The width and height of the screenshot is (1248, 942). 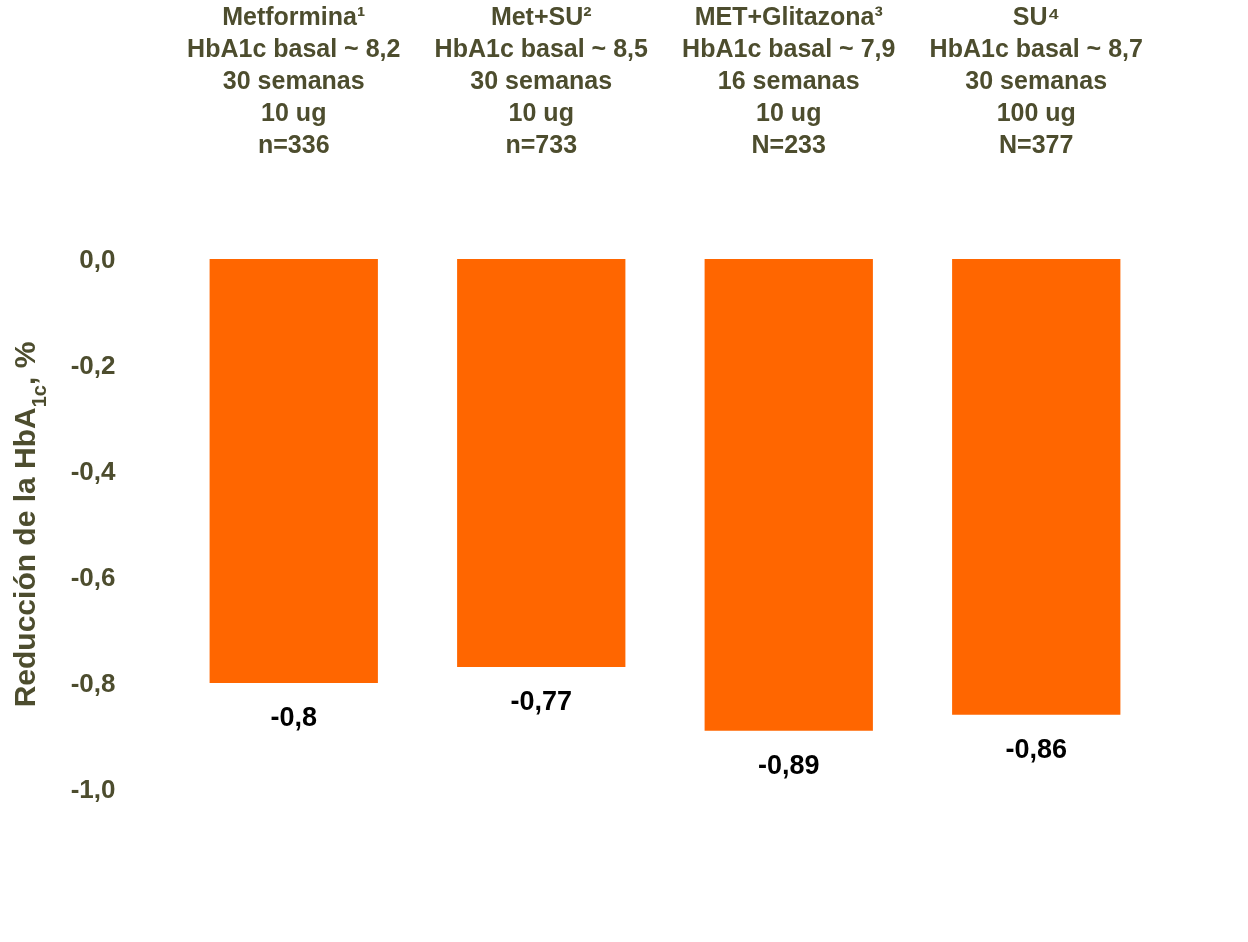 What do you see at coordinates (789, 79) in the screenshot?
I see `x-tick-label: MET+Glitazona³ HbA1c basal ~ 7,9 16 semanas 10 ug N=233` at bounding box center [789, 79].